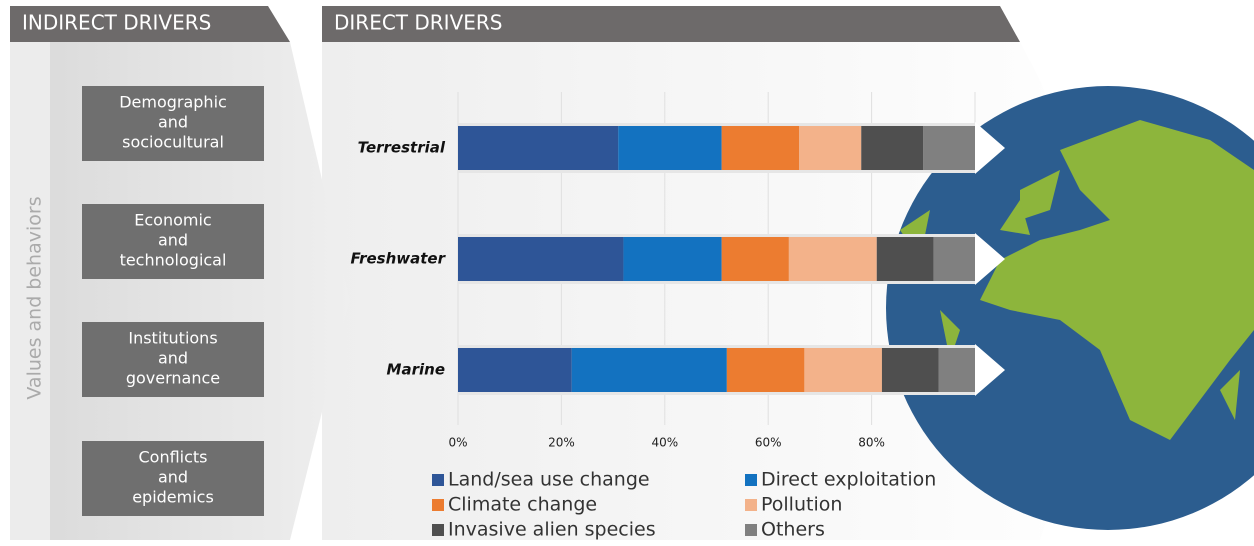 The height and width of the screenshot is (546, 1254). What do you see at coordinates (871, 443) in the screenshot?
I see `x-tick-label: 80%` at bounding box center [871, 443].